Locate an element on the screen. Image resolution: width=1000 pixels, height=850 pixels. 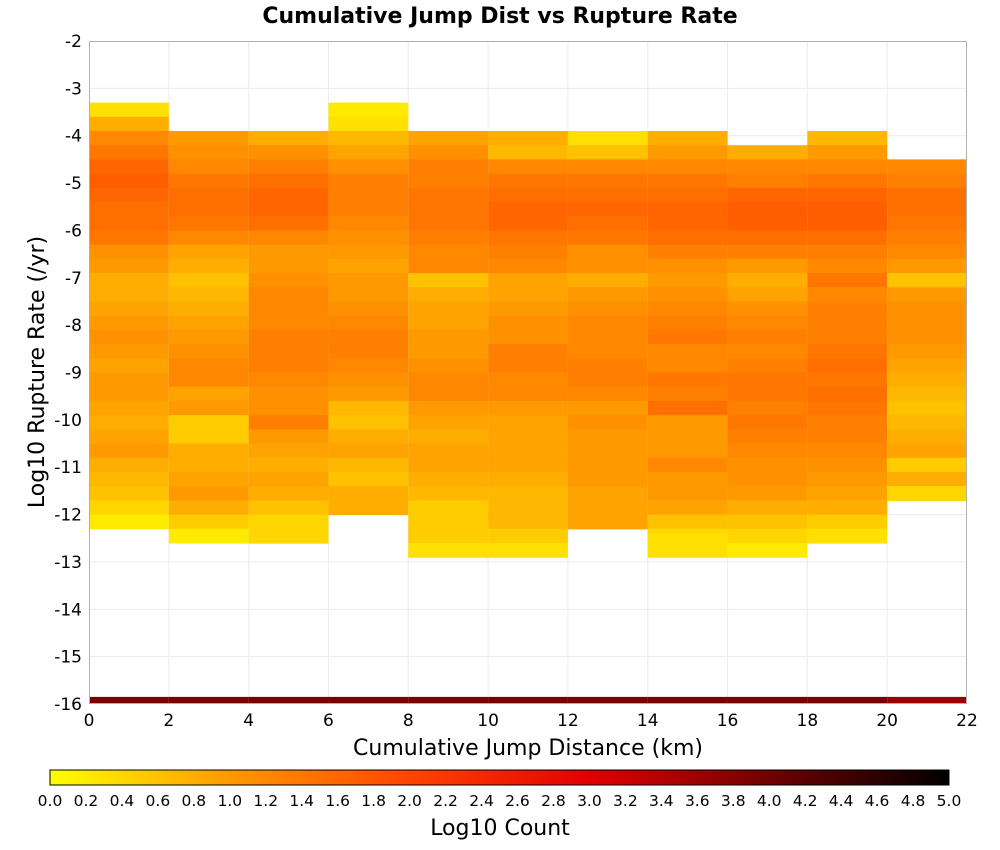
colorbar-tick-label: 3.0 is located at coordinates (589, 801).